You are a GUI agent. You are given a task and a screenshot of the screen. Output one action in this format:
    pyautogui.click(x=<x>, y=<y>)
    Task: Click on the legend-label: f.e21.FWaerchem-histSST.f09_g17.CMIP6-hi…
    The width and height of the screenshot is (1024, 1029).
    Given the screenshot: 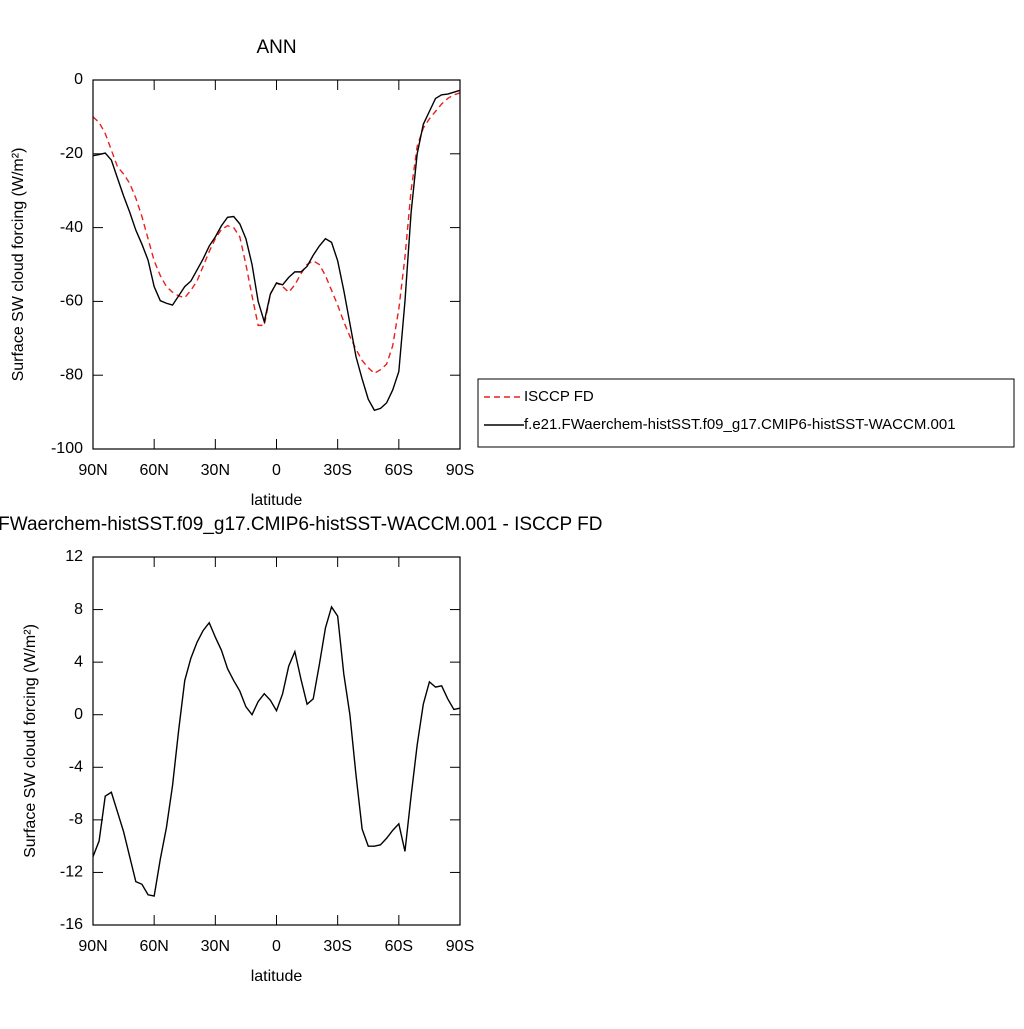 What is the action you would take?
    pyautogui.click(x=740, y=424)
    